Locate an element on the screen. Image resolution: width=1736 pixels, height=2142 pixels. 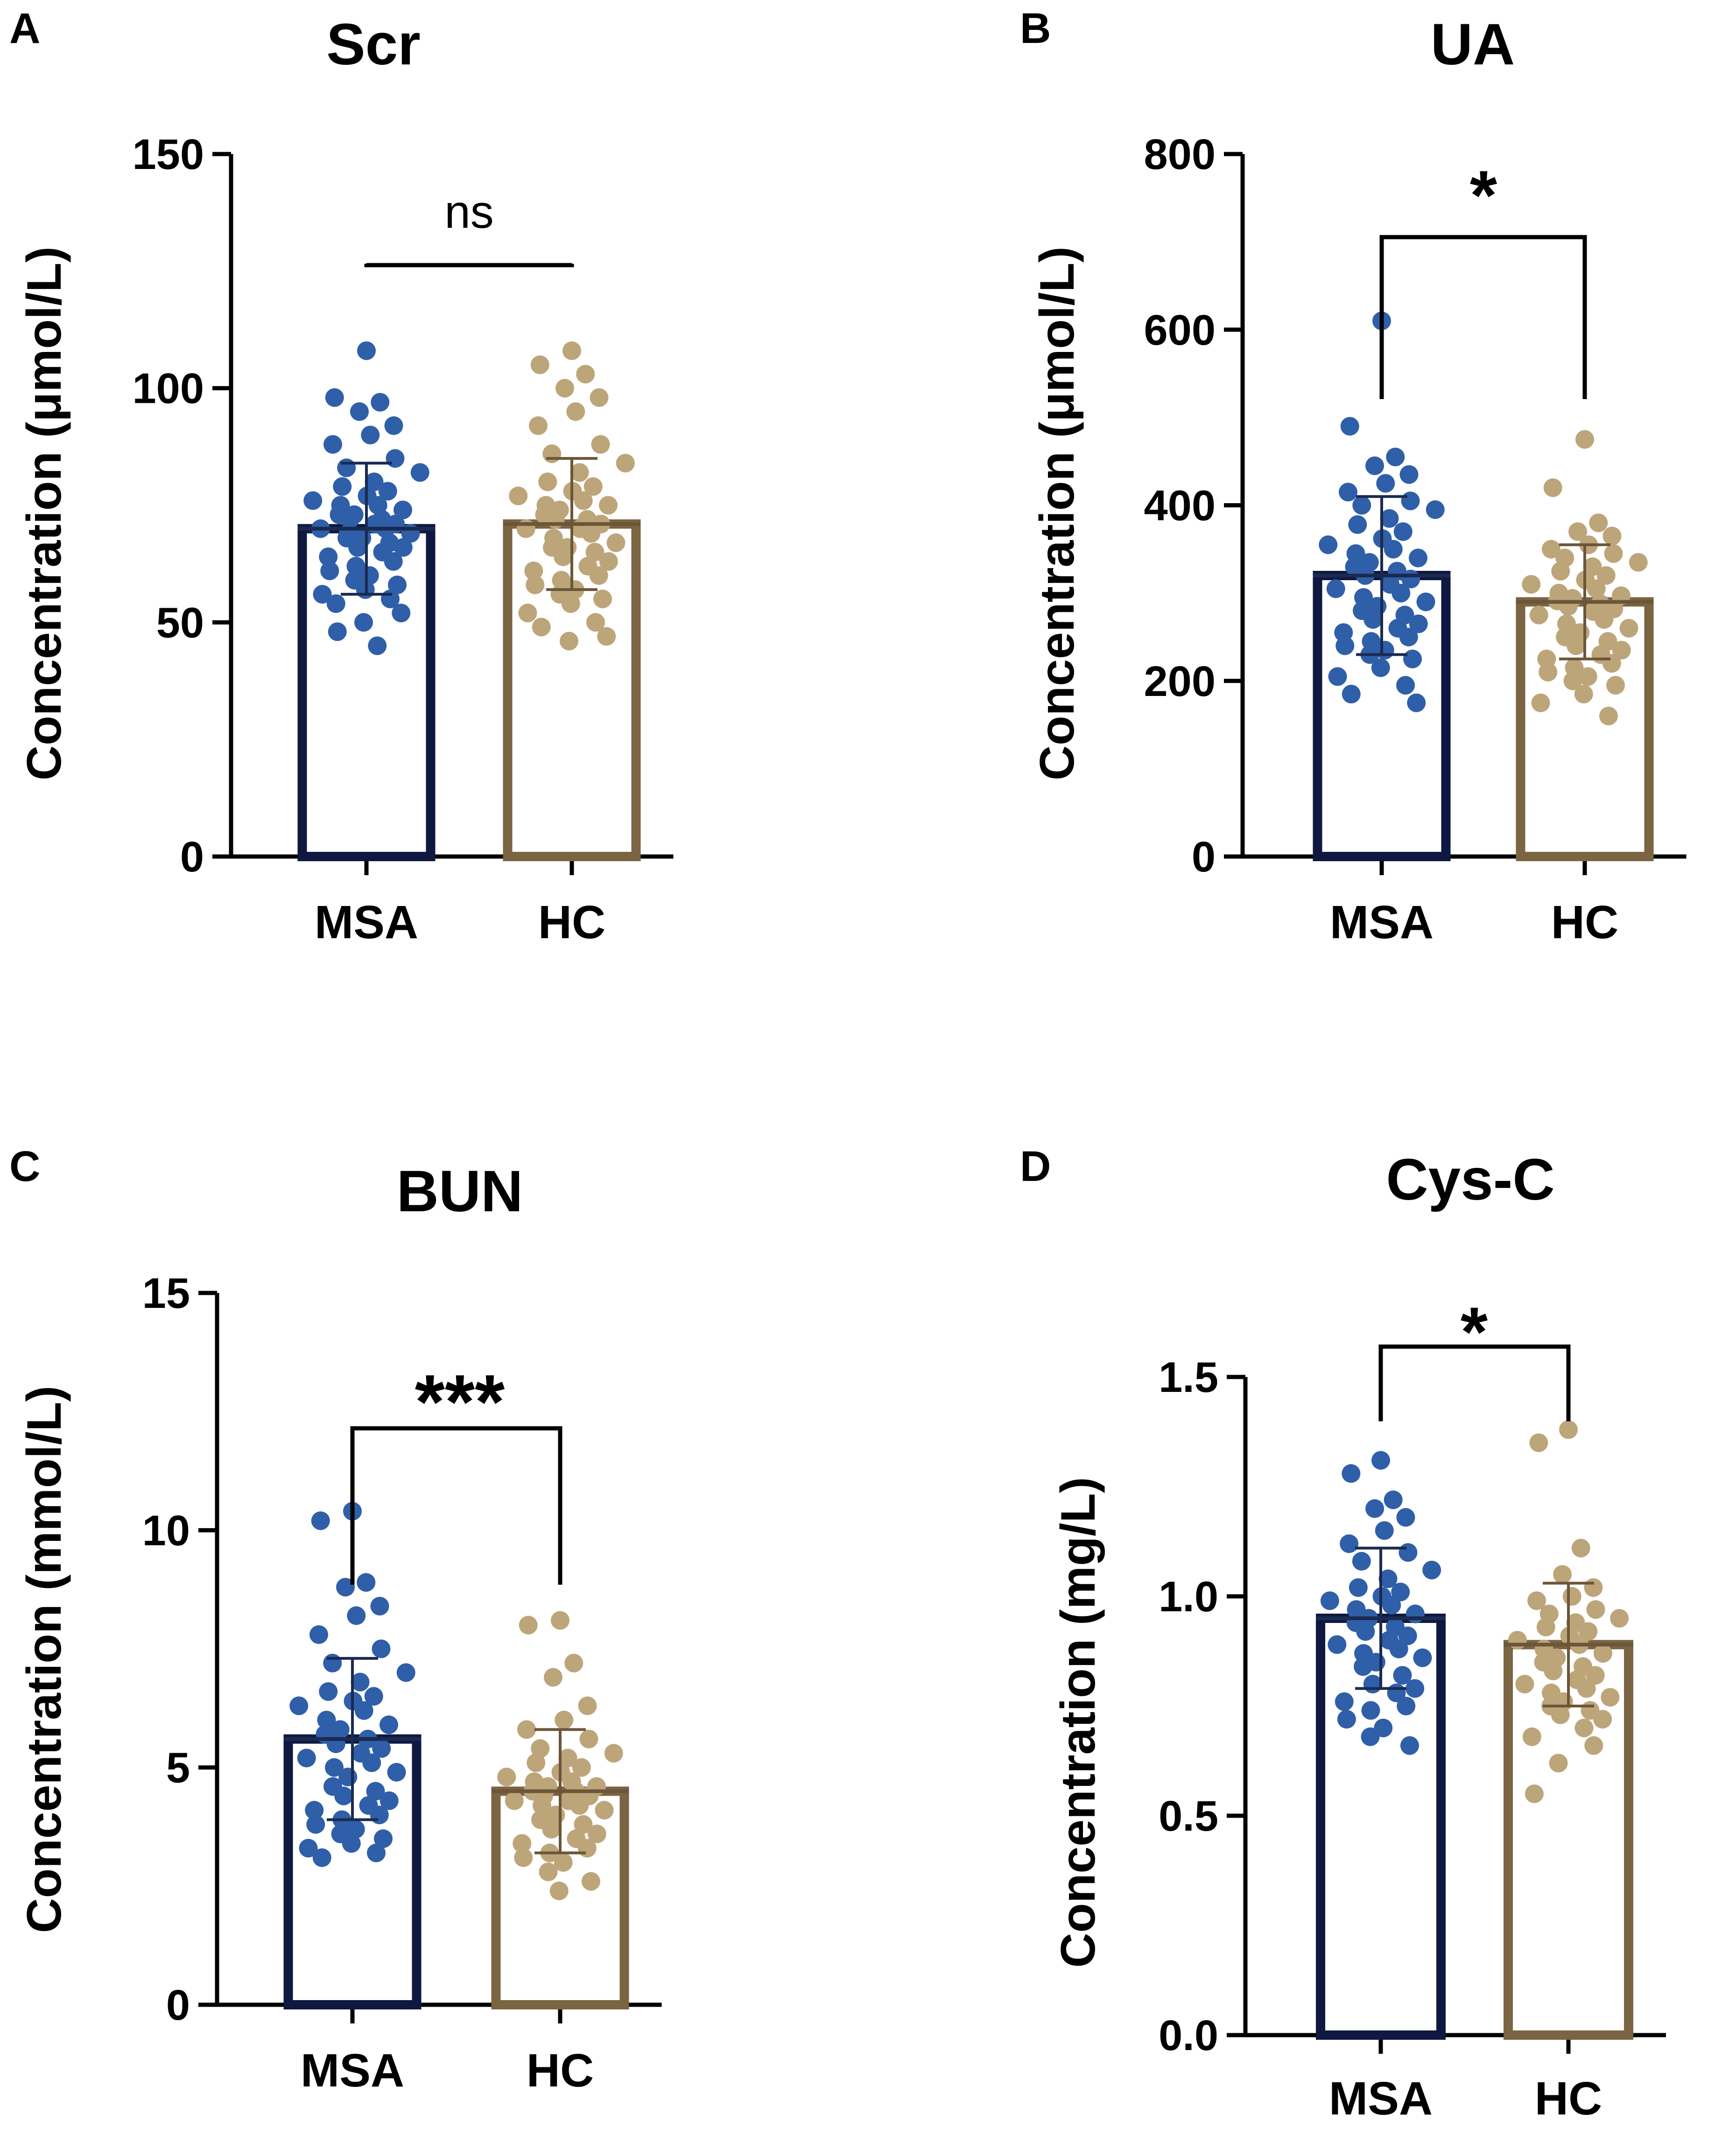
chart-title: Scr is located at coordinates (373, 44).